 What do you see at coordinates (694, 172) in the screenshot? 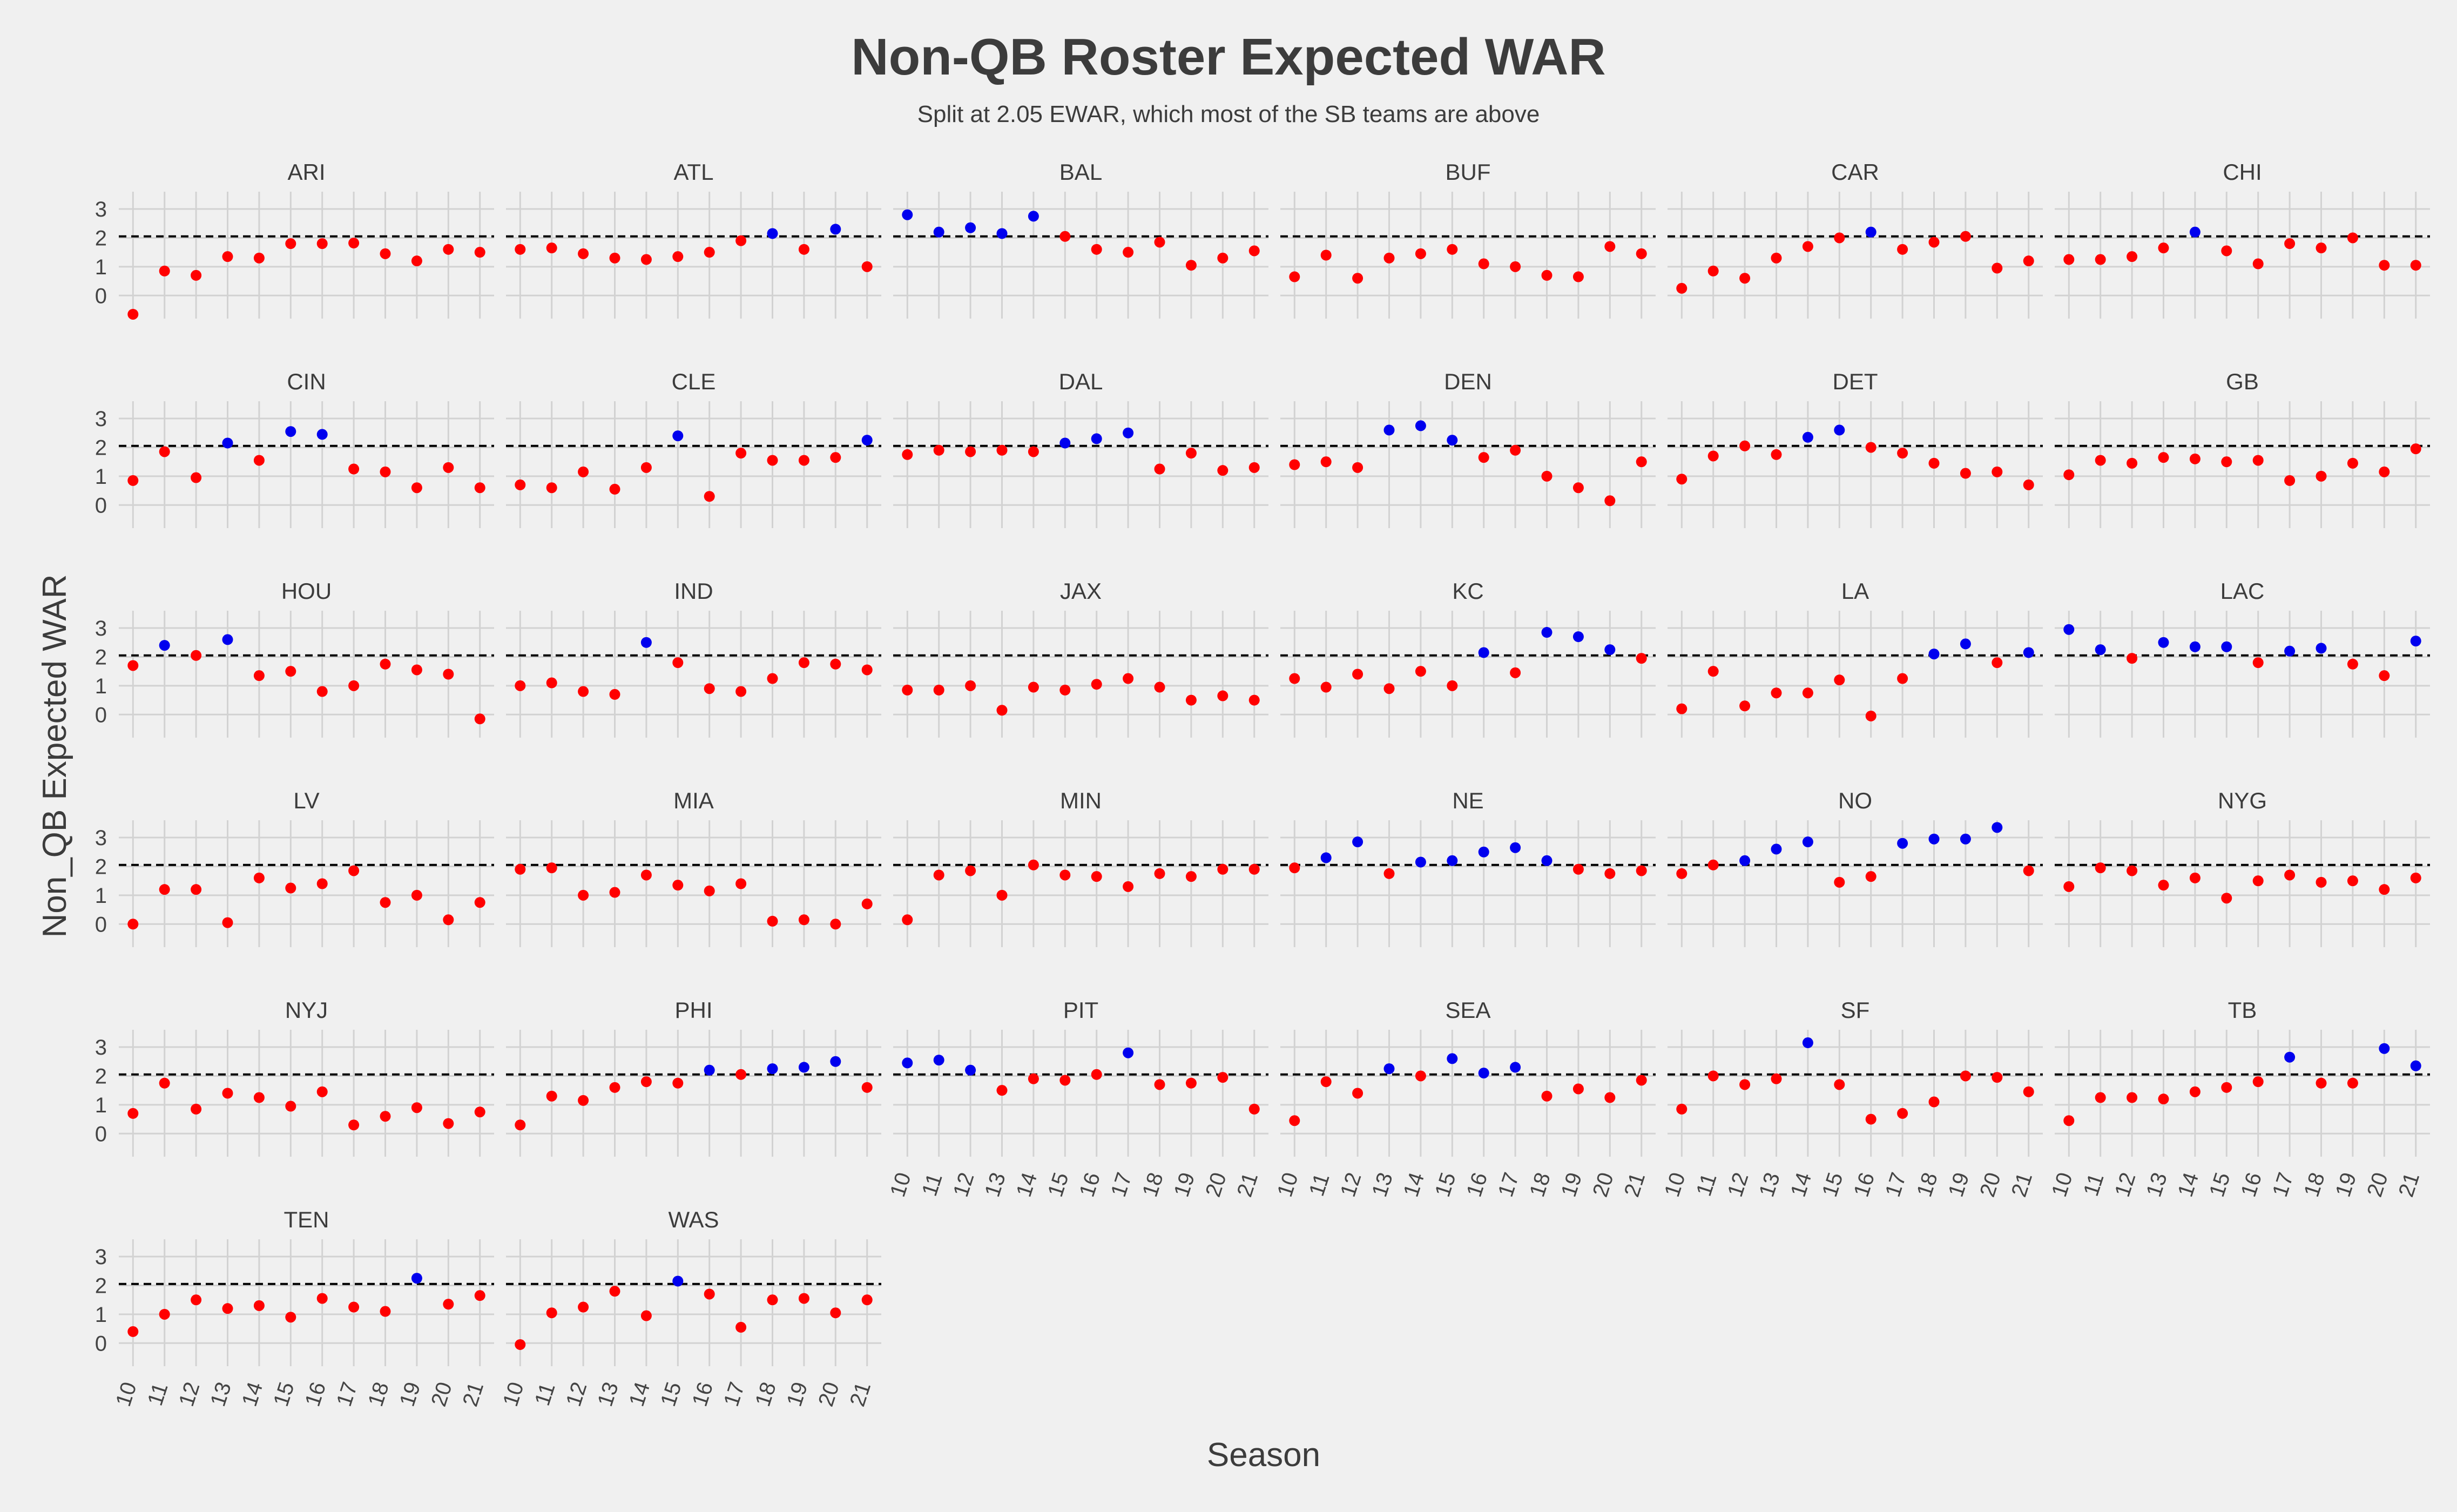
I see `strip-label-atl: ATL` at bounding box center [694, 172].